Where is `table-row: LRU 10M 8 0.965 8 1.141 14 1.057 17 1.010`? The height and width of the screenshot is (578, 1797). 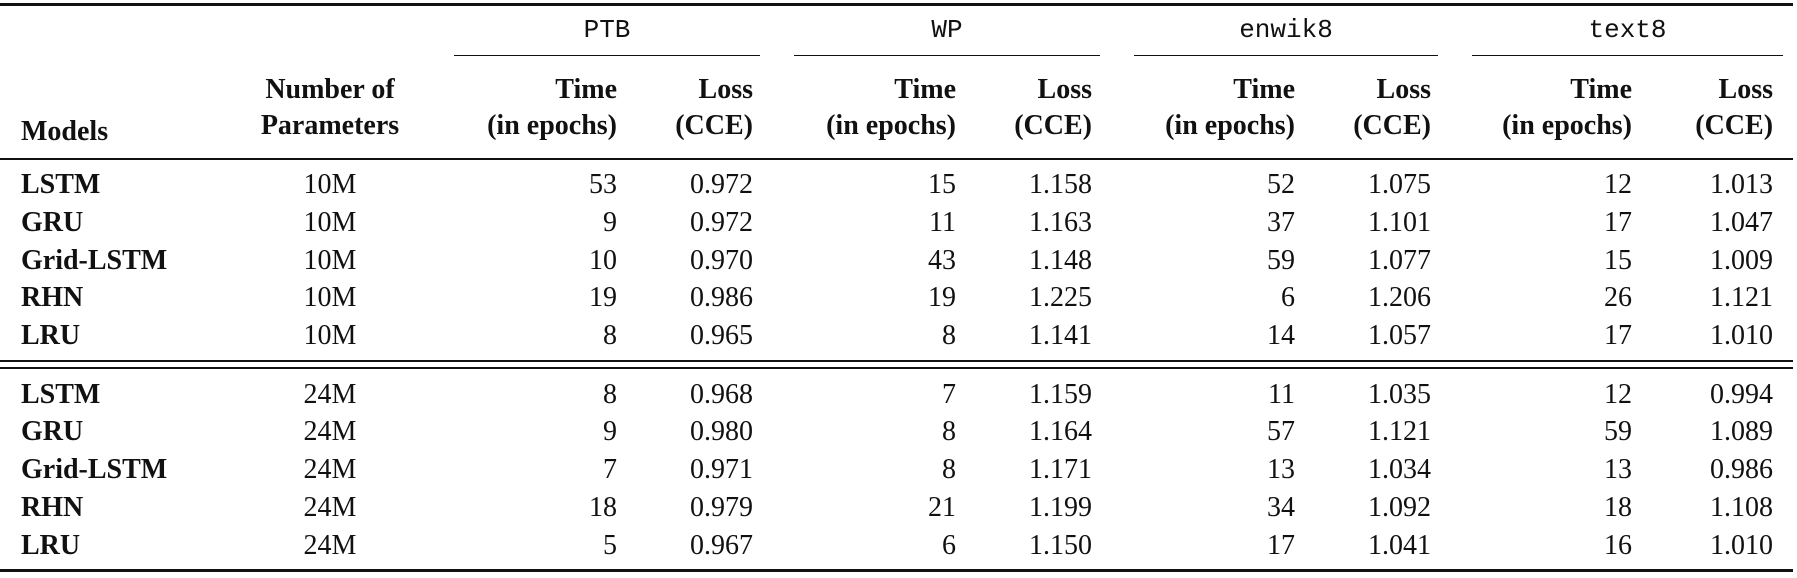 table-row: LRU 10M 8 0.965 8 1.141 14 1.057 17 1.010 is located at coordinates (896, 336).